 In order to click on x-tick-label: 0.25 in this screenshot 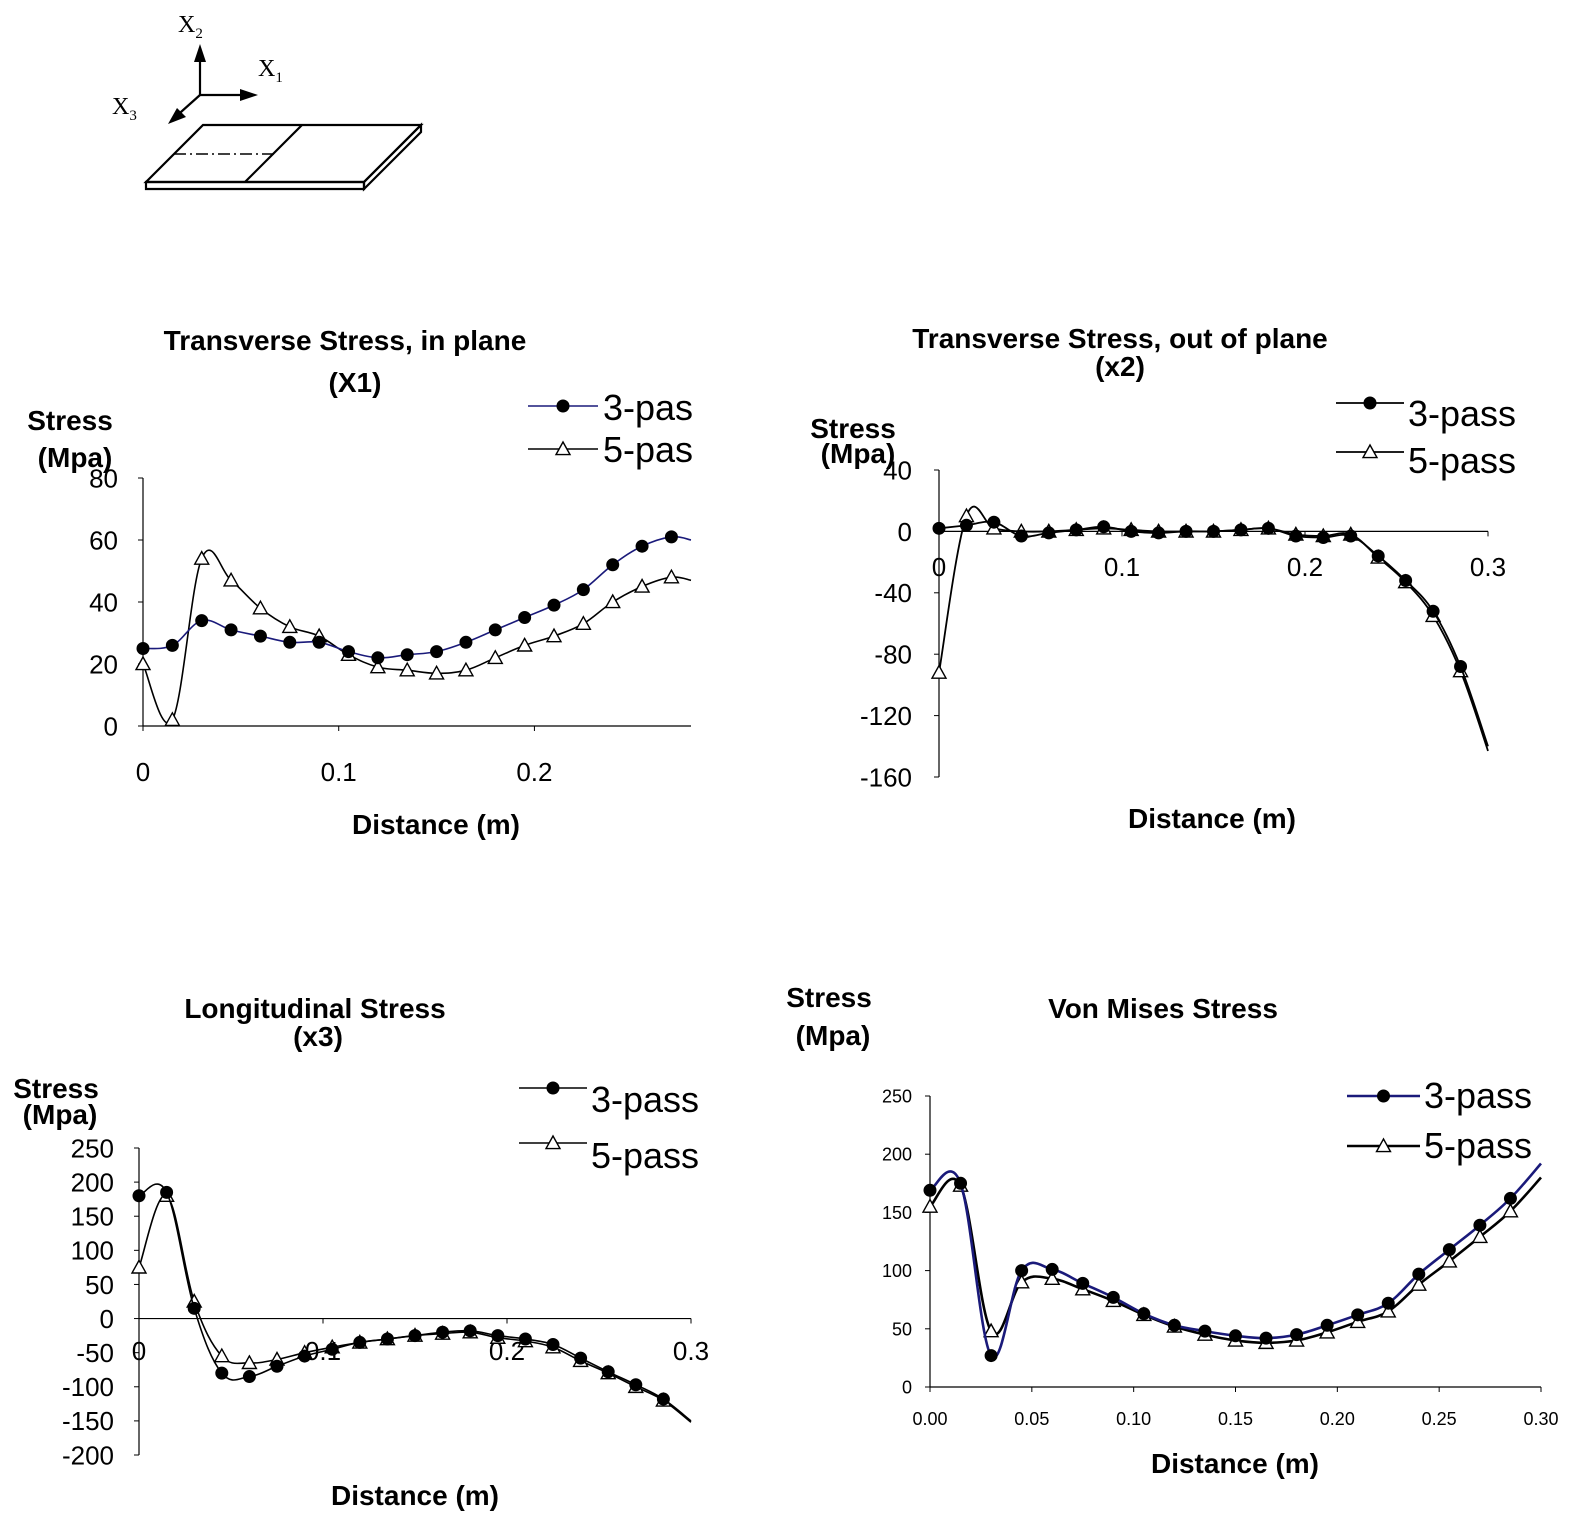, I will do `click(1439, 1419)`.